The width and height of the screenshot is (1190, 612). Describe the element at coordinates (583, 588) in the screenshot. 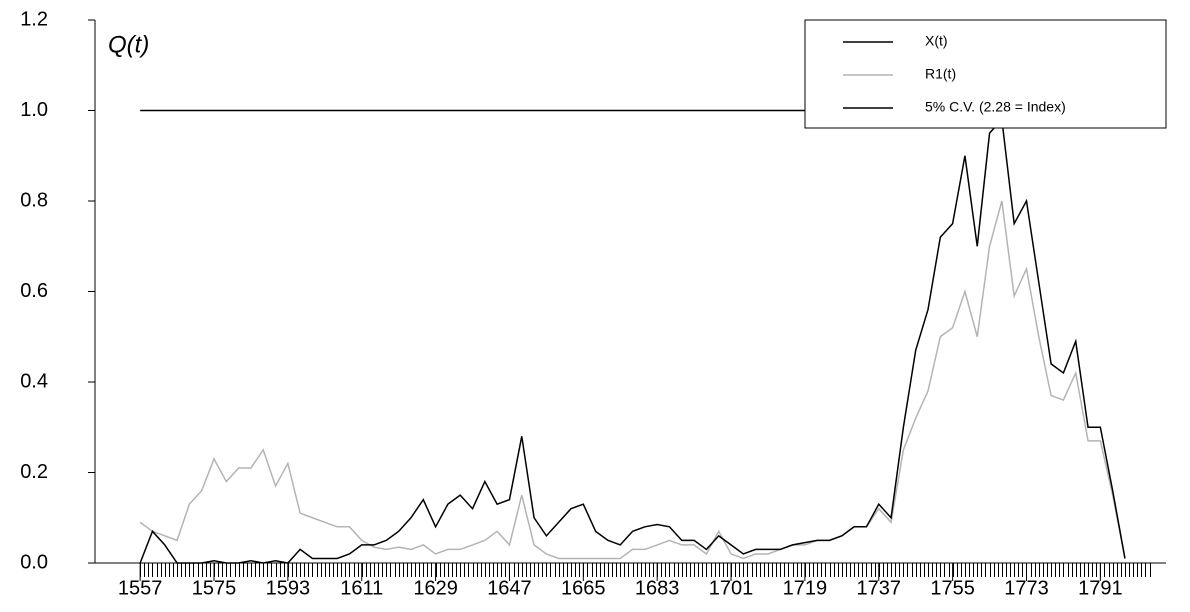

I see `x-tick-label: 1665` at that location.